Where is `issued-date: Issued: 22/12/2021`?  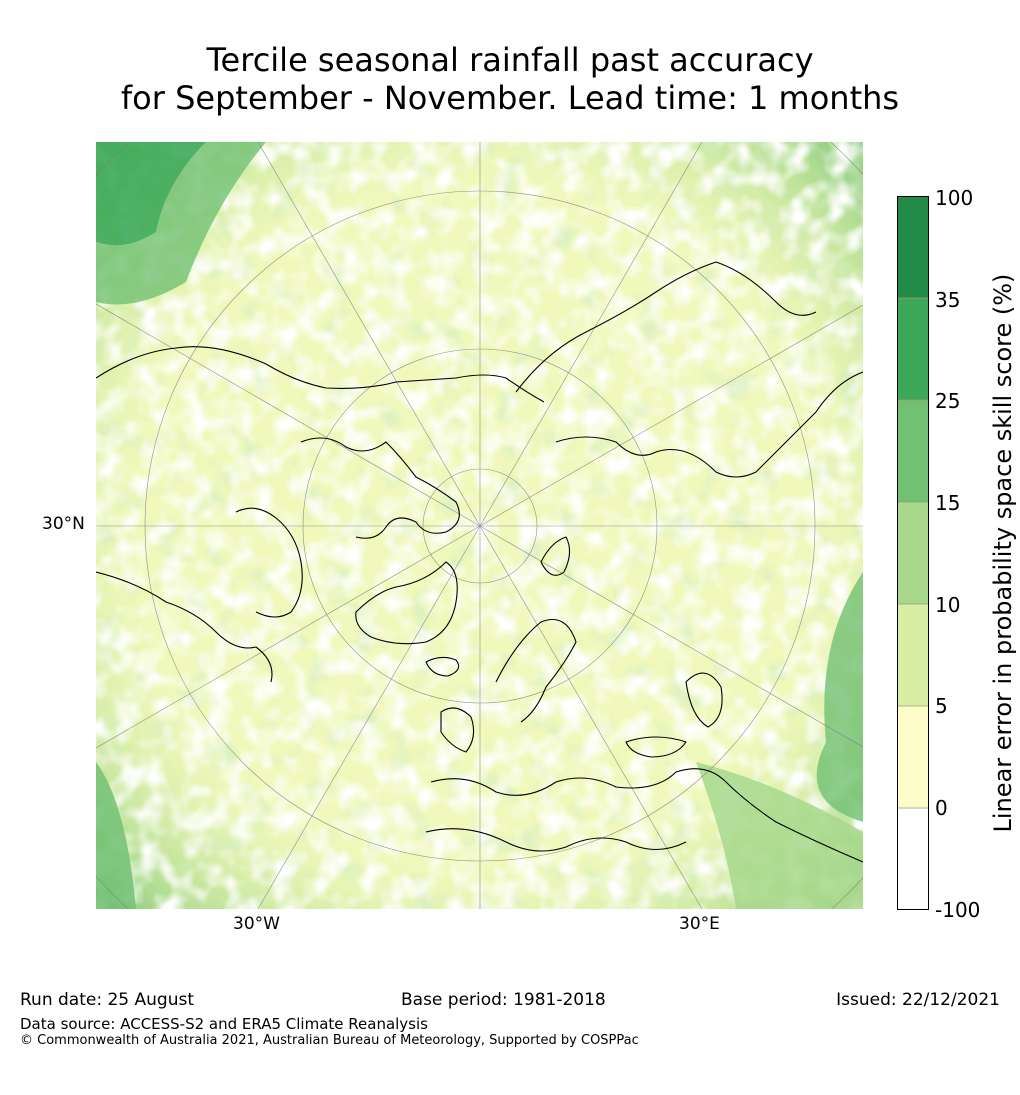
issued-date: Issued: 22/12/2021 is located at coordinates (918, 1000).